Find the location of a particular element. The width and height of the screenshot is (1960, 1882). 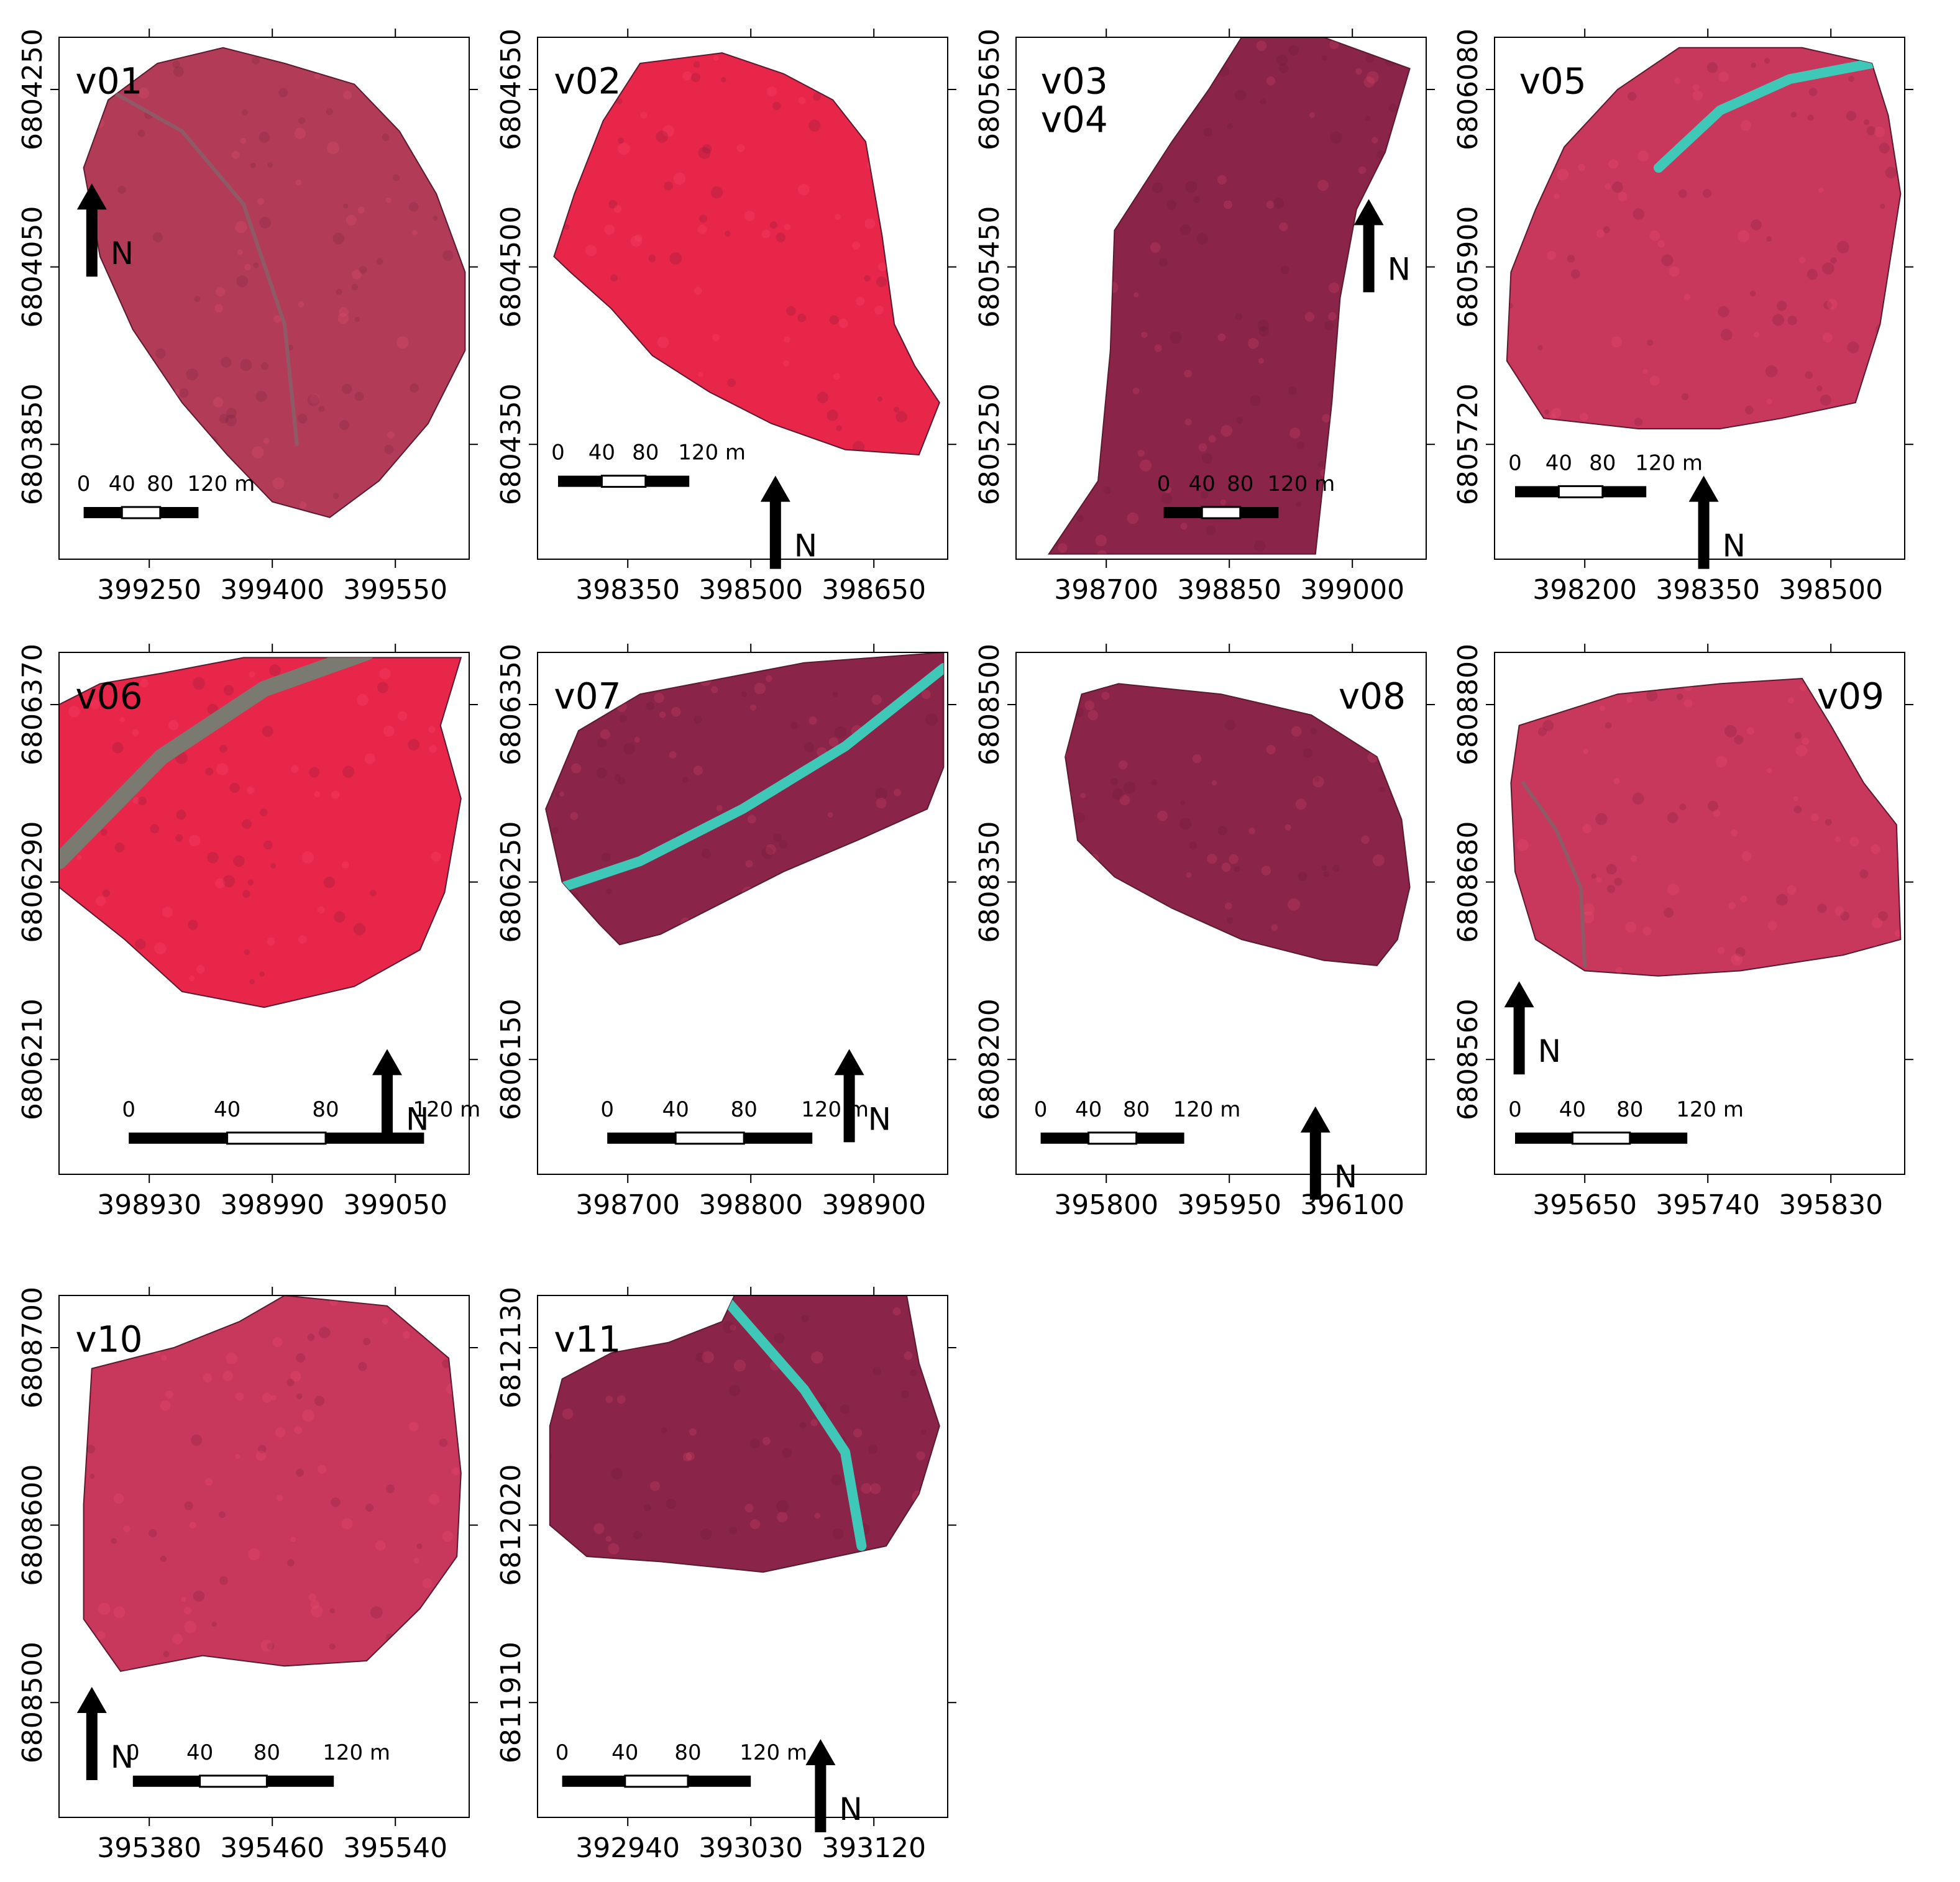

x-tick-label: 399250 is located at coordinates (149, 590).